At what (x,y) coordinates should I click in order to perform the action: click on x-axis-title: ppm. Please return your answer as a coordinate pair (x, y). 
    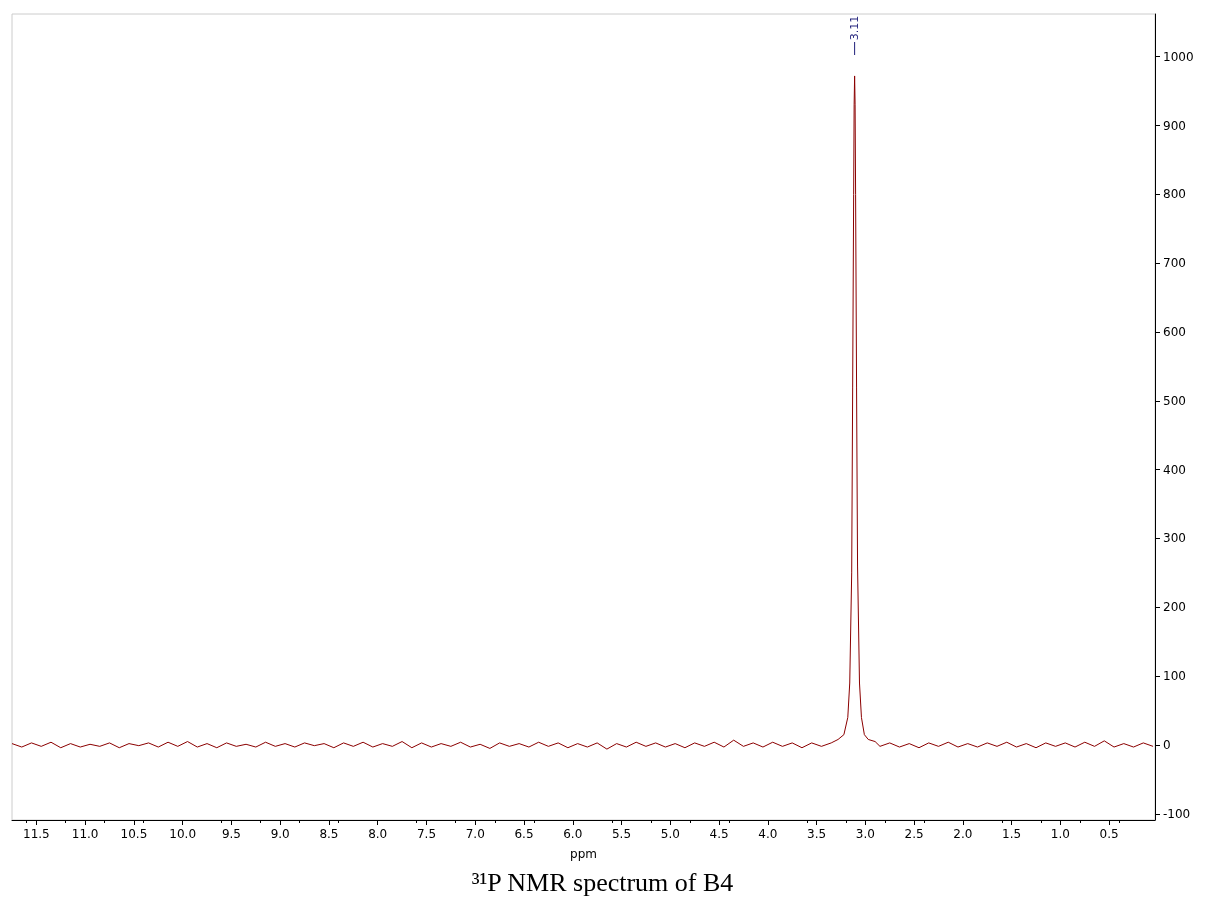
    Looking at the image, I should click on (583, 854).